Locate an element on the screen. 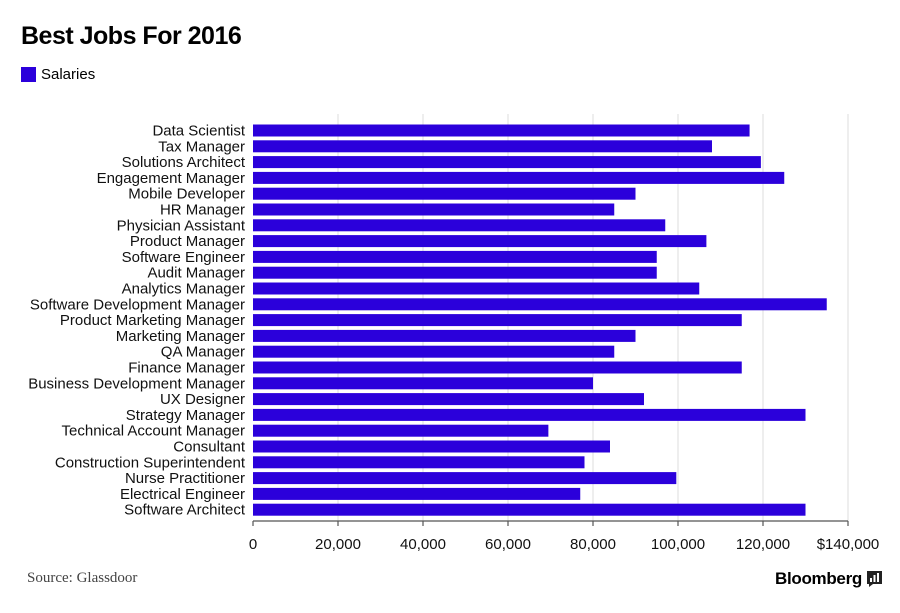  category-label-2: Solutions Architect is located at coordinates (184, 162).